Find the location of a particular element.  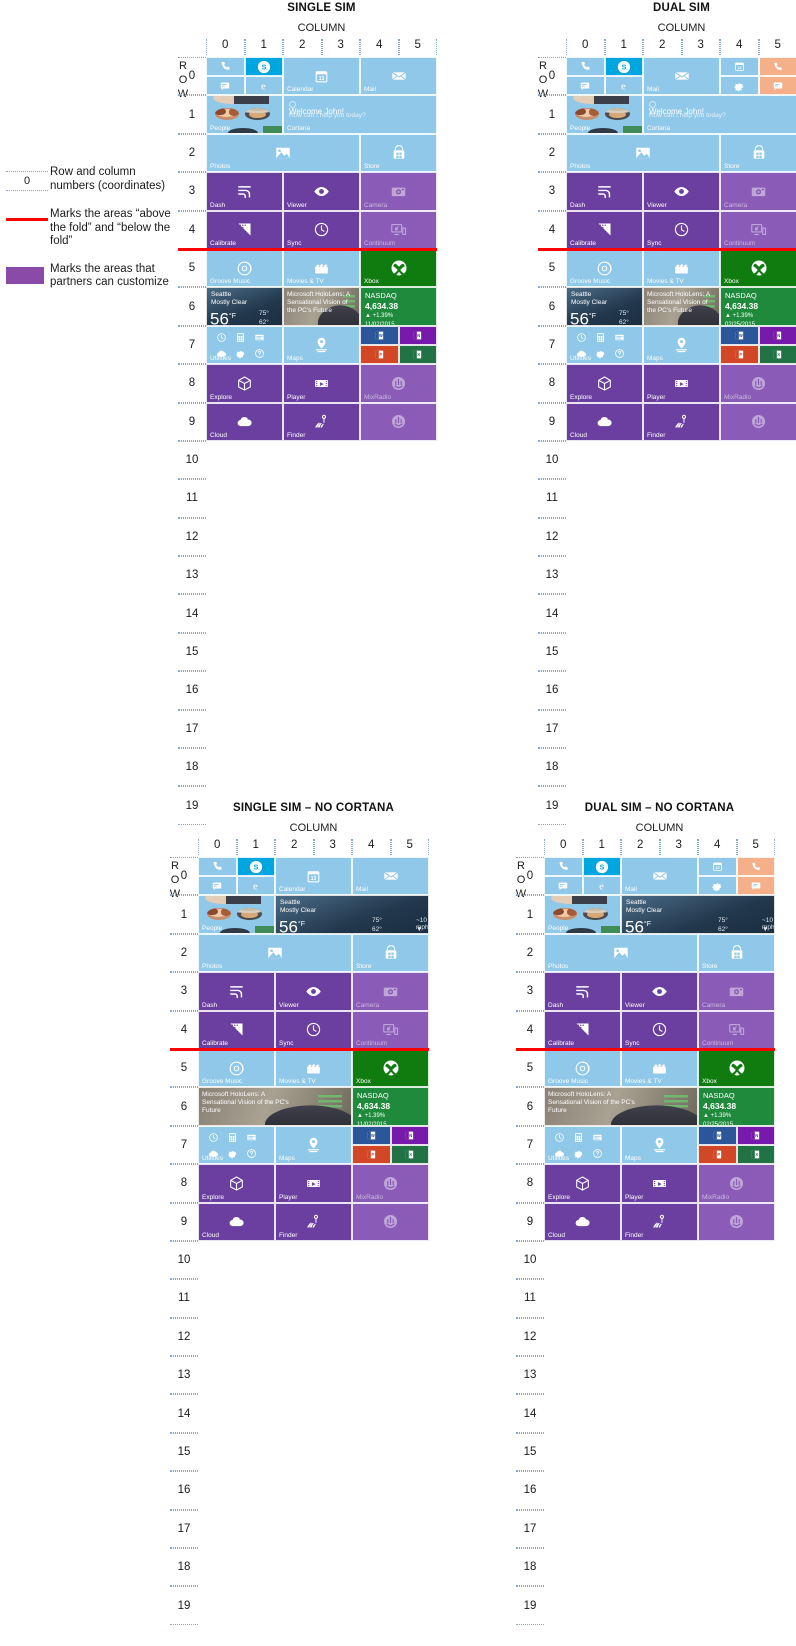

tile-weather: Seattle Mostly Clear 56°F 75° 62° is located at coordinates (604, 306).